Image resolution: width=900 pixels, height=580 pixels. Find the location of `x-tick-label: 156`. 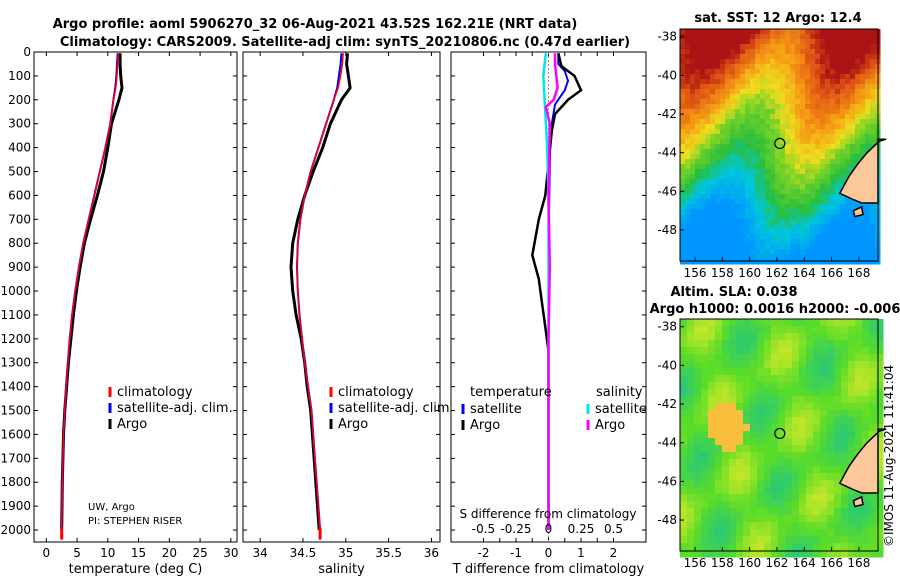

x-tick-label: 156 is located at coordinates (695, 273).